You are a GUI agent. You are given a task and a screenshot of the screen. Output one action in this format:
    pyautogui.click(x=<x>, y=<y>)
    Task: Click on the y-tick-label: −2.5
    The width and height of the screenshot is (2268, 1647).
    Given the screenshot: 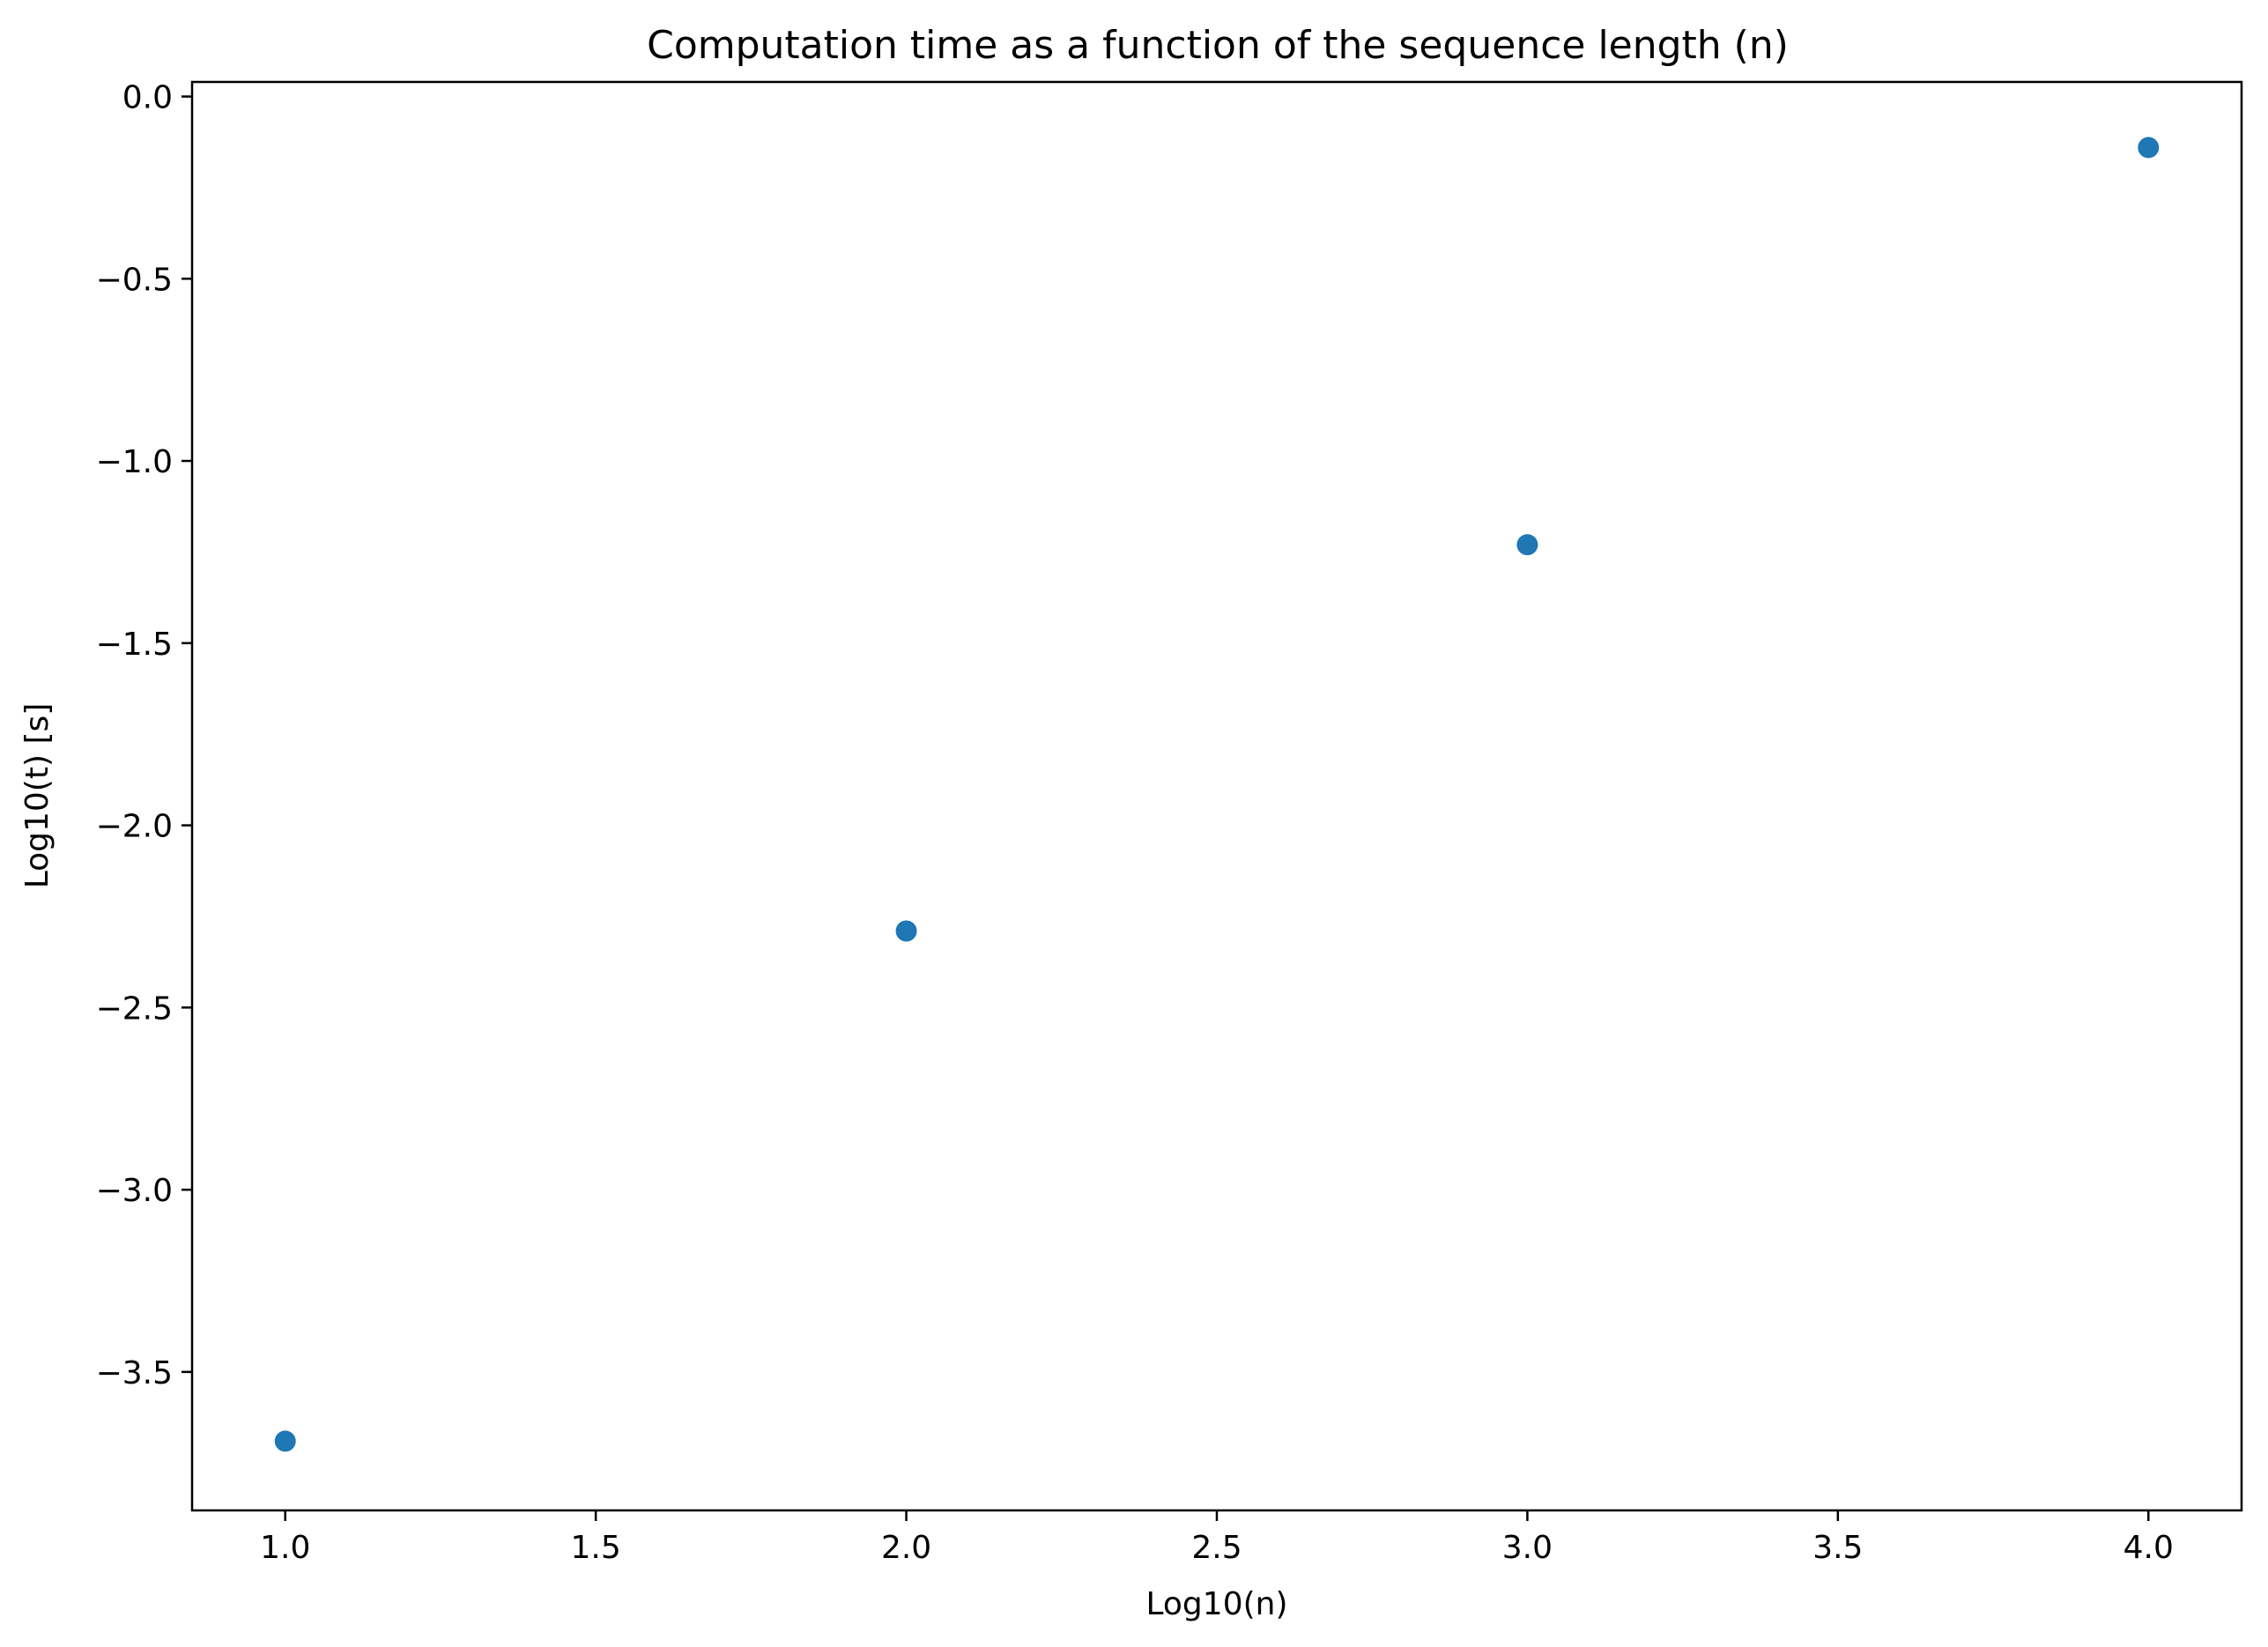 What is the action you would take?
    pyautogui.click(x=134, y=1008)
    